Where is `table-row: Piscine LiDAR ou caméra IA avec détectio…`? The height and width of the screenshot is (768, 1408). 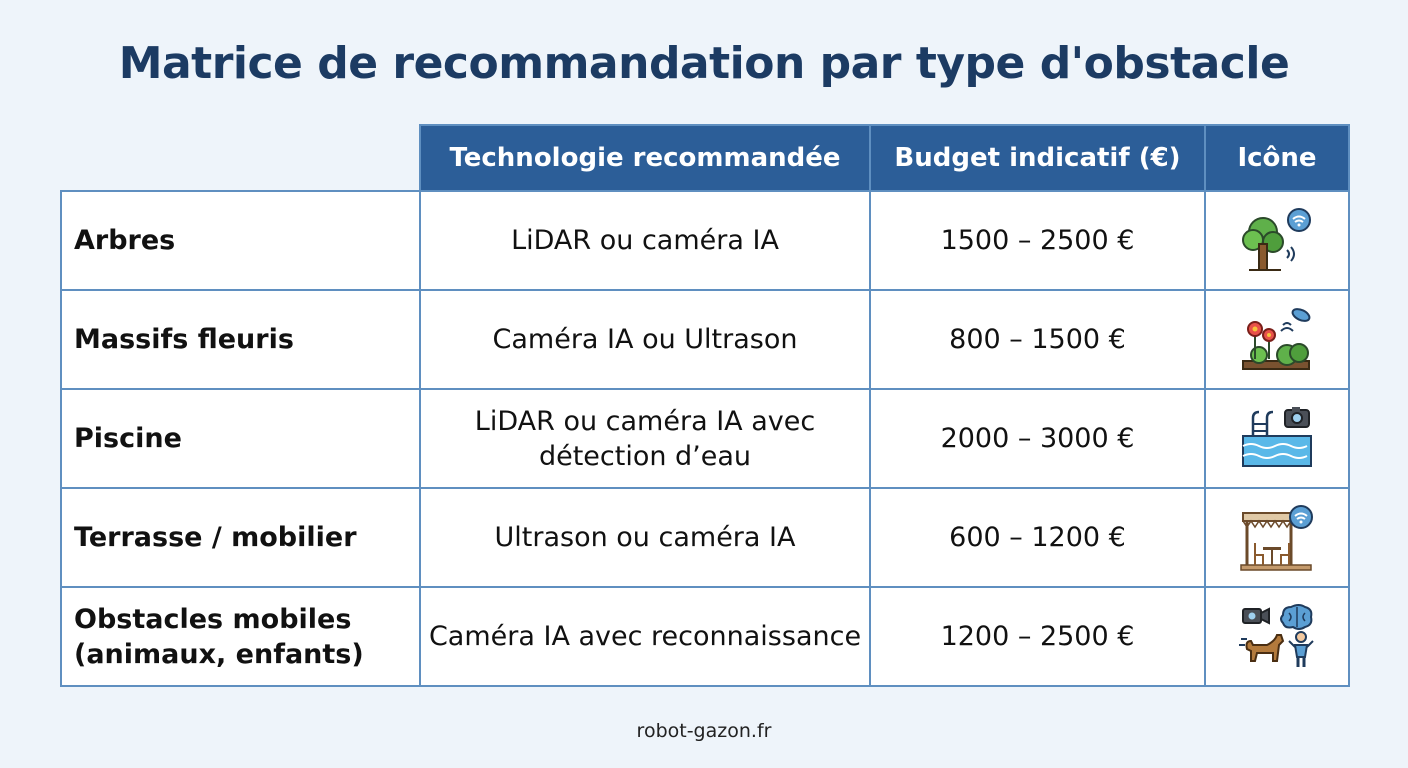 table-row: Piscine LiDAR ou caméra IA avec détectio… is located at coordinates (705, 438).